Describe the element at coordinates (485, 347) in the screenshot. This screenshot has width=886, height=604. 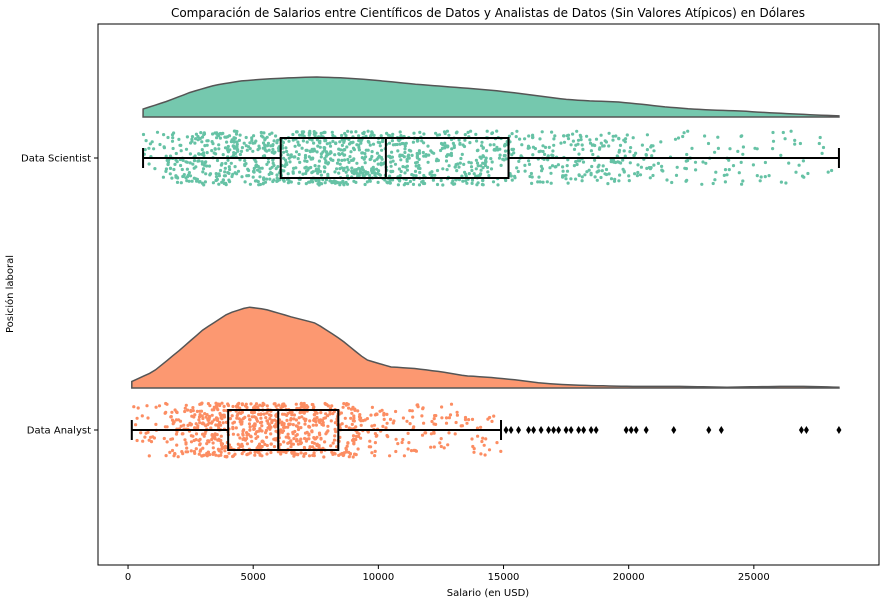
I see `density-cloud-data-analyst` at that location.